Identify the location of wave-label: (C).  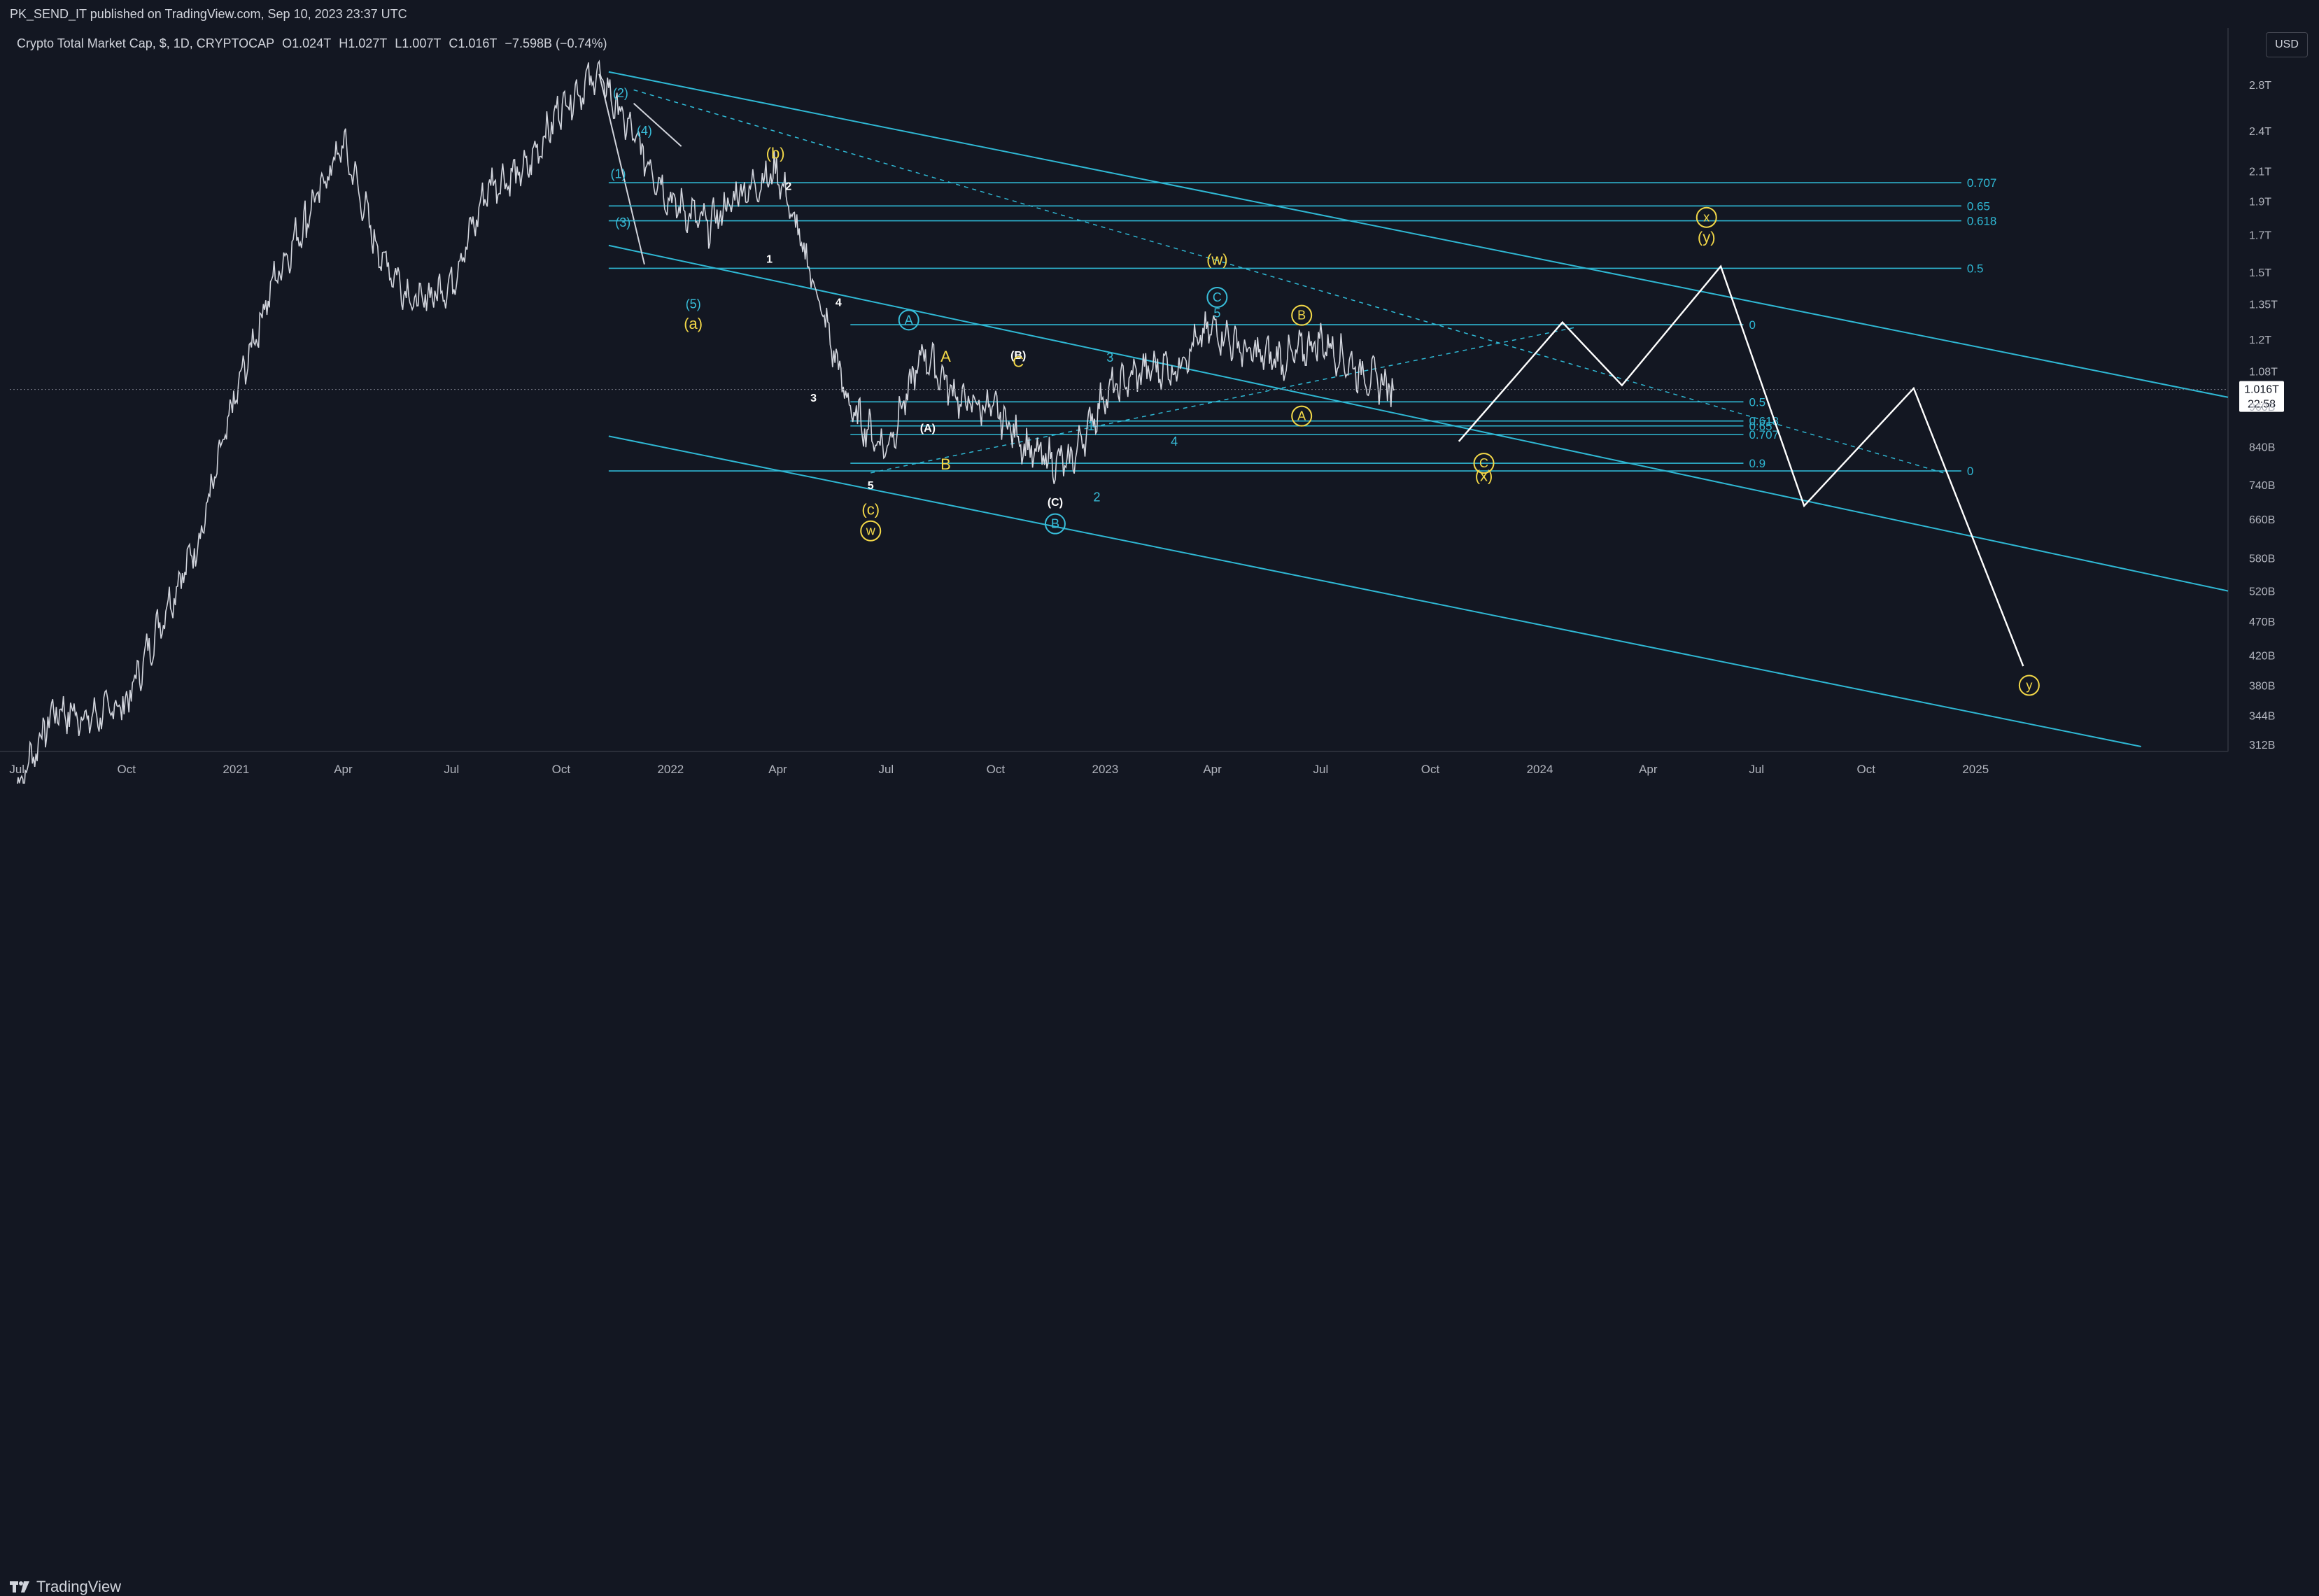
(1055, 503).